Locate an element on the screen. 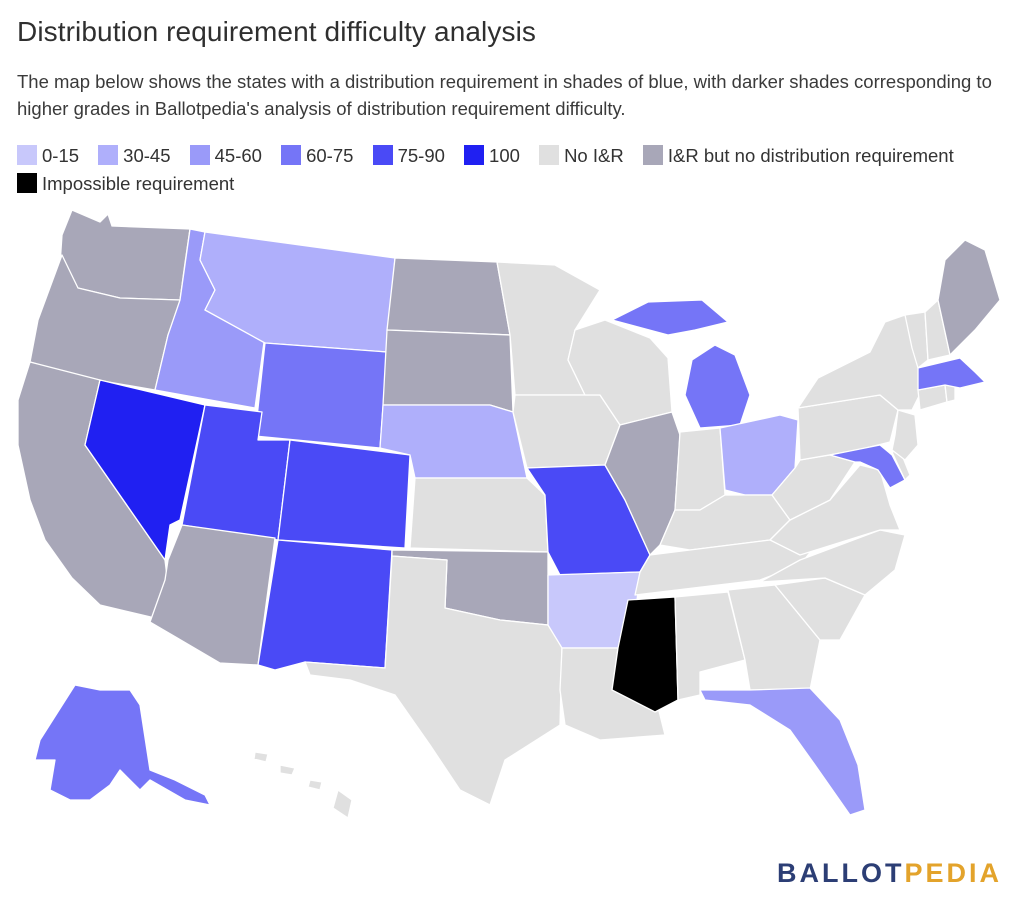  state-wa is located at coordinates (125, 255).